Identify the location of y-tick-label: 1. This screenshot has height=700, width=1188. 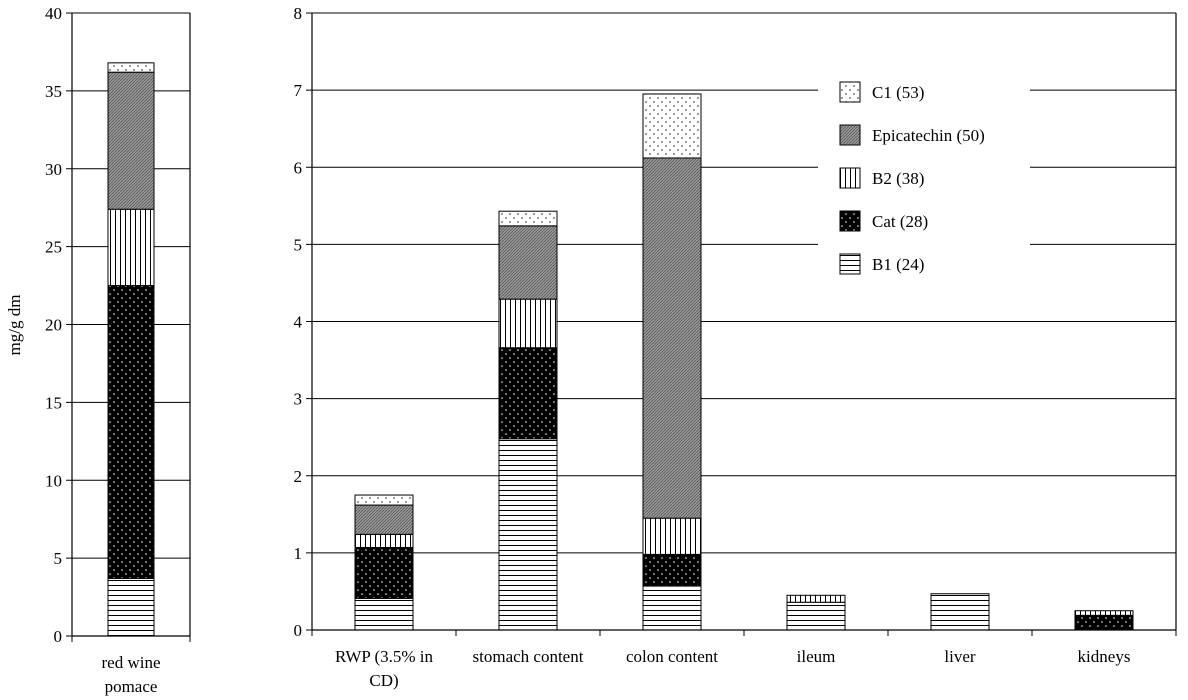
(298, 553).